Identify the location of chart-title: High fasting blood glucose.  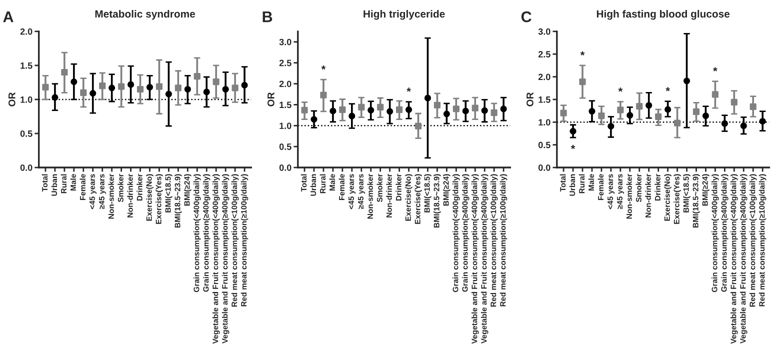
(663, 15).